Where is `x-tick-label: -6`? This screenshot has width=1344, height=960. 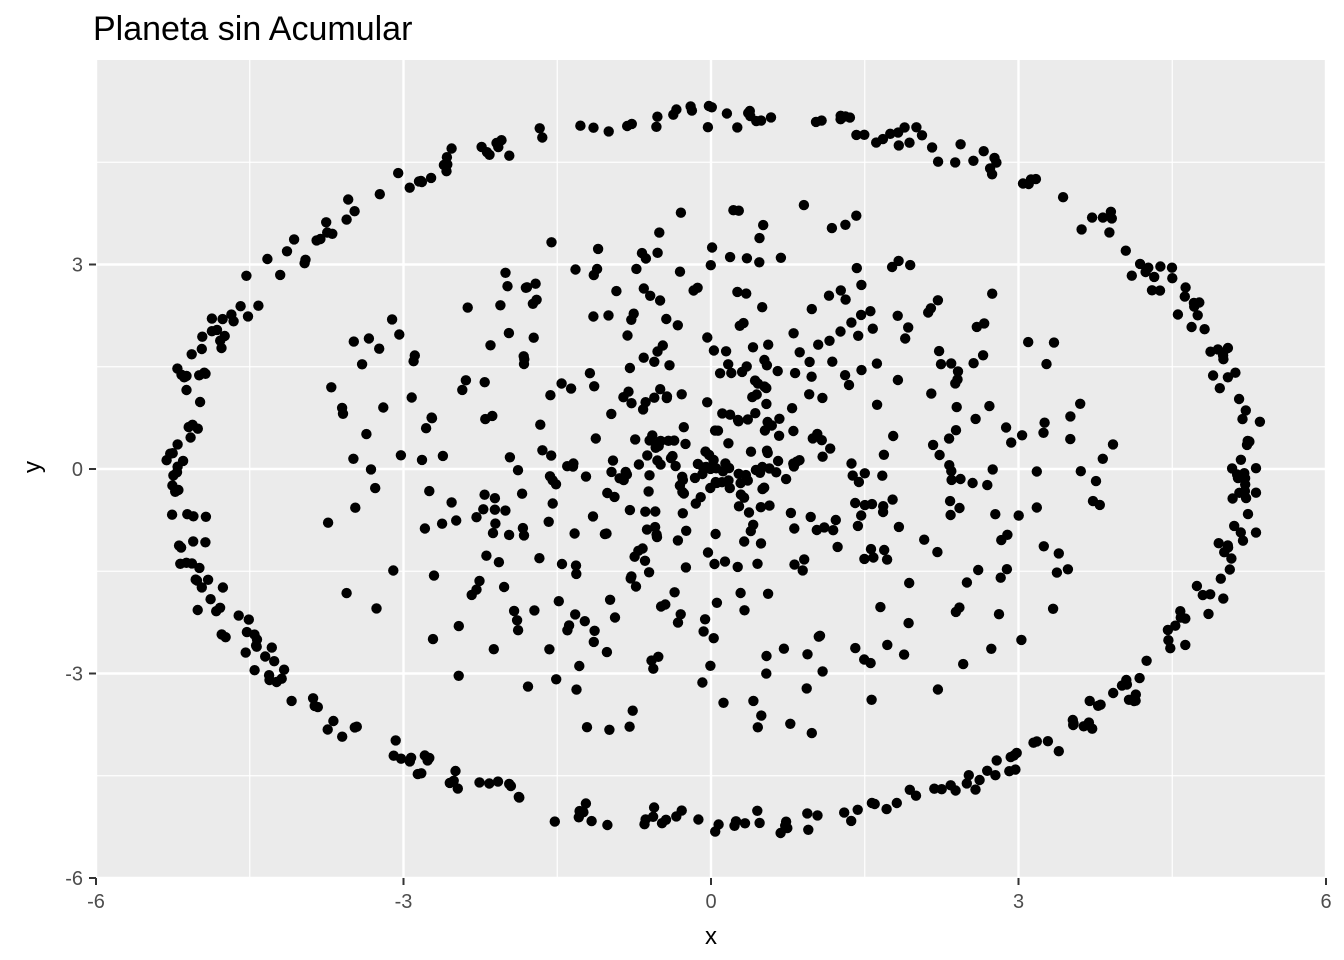
x-tick-label: -6 is located at coordinates (96, 902).